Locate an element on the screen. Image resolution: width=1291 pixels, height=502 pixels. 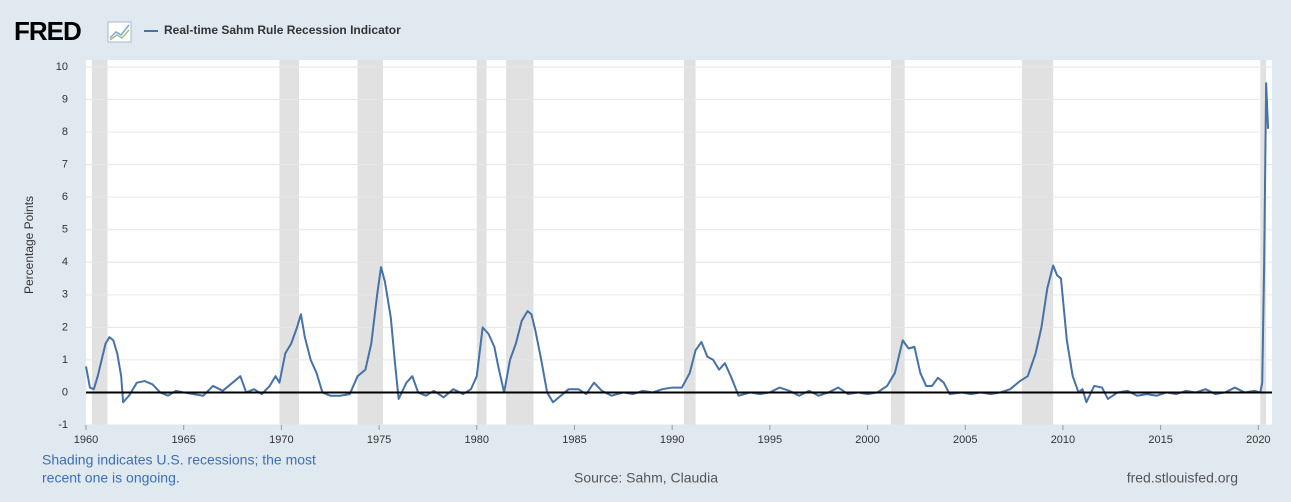
x-tick-label: 1985 is located at coordinates (574, 440).